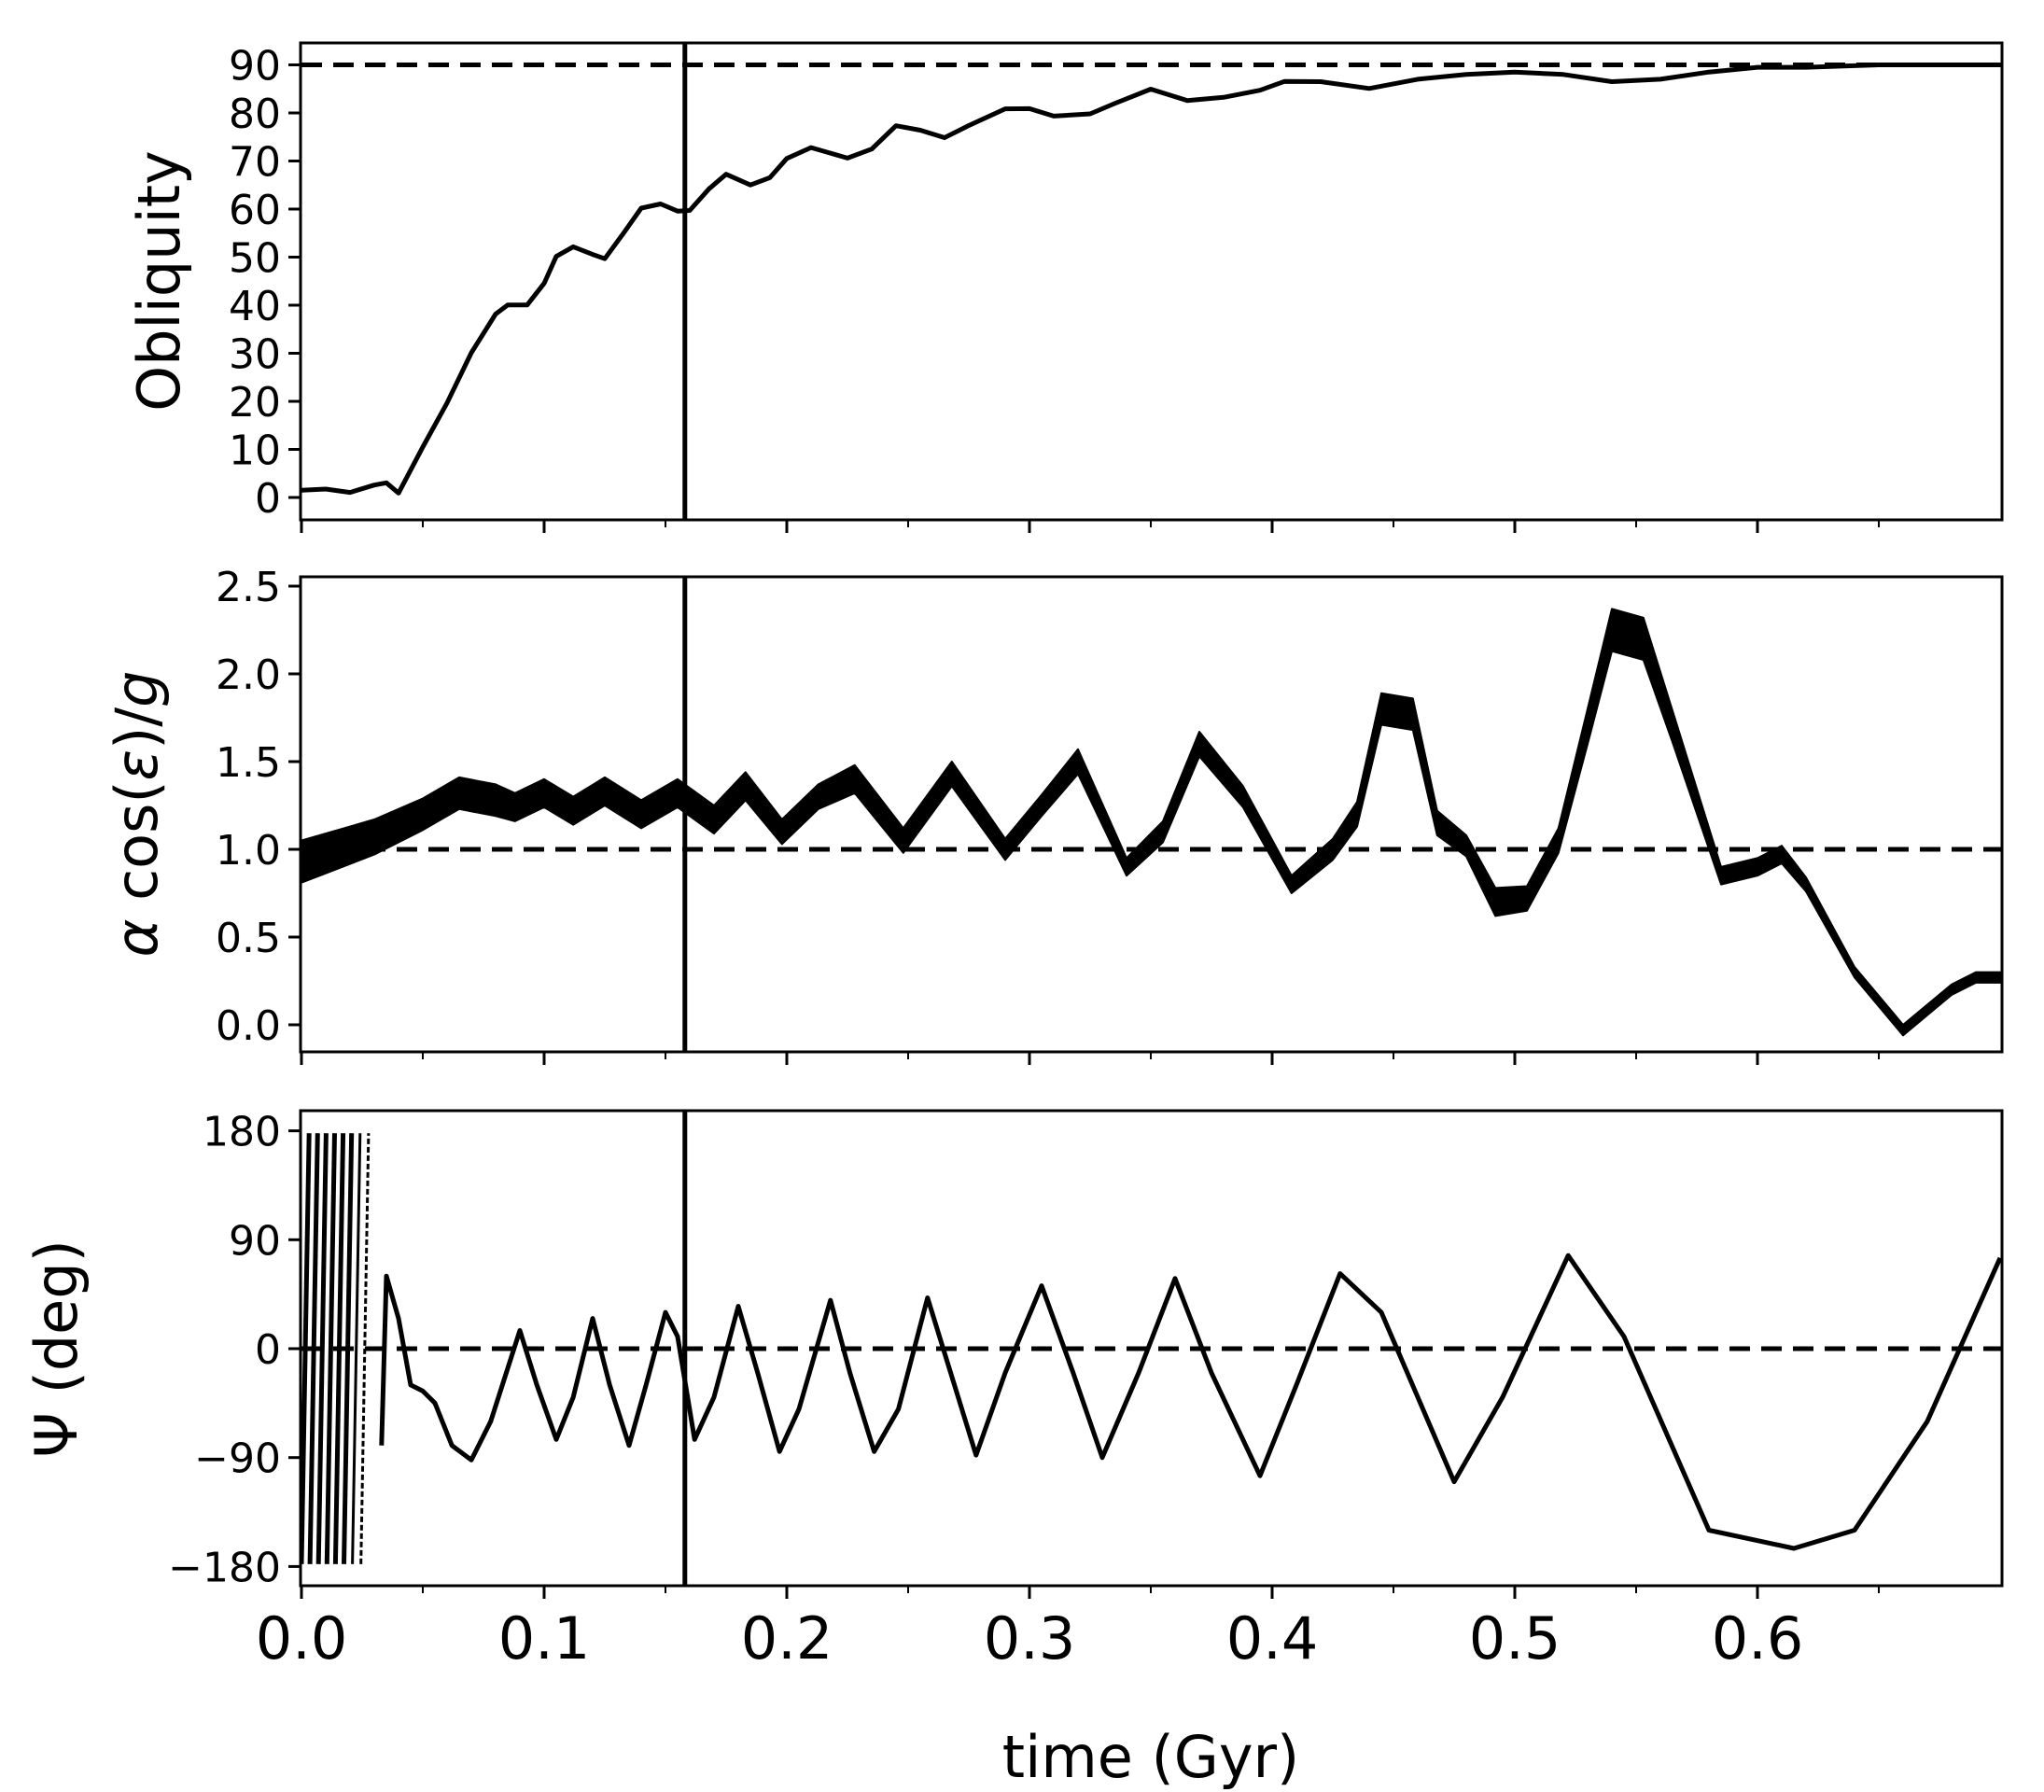  What do you see at coordinates (248, 587) in the screenshot?
I see `y-tick-label: 2.5` at bounding box center [248, 587].